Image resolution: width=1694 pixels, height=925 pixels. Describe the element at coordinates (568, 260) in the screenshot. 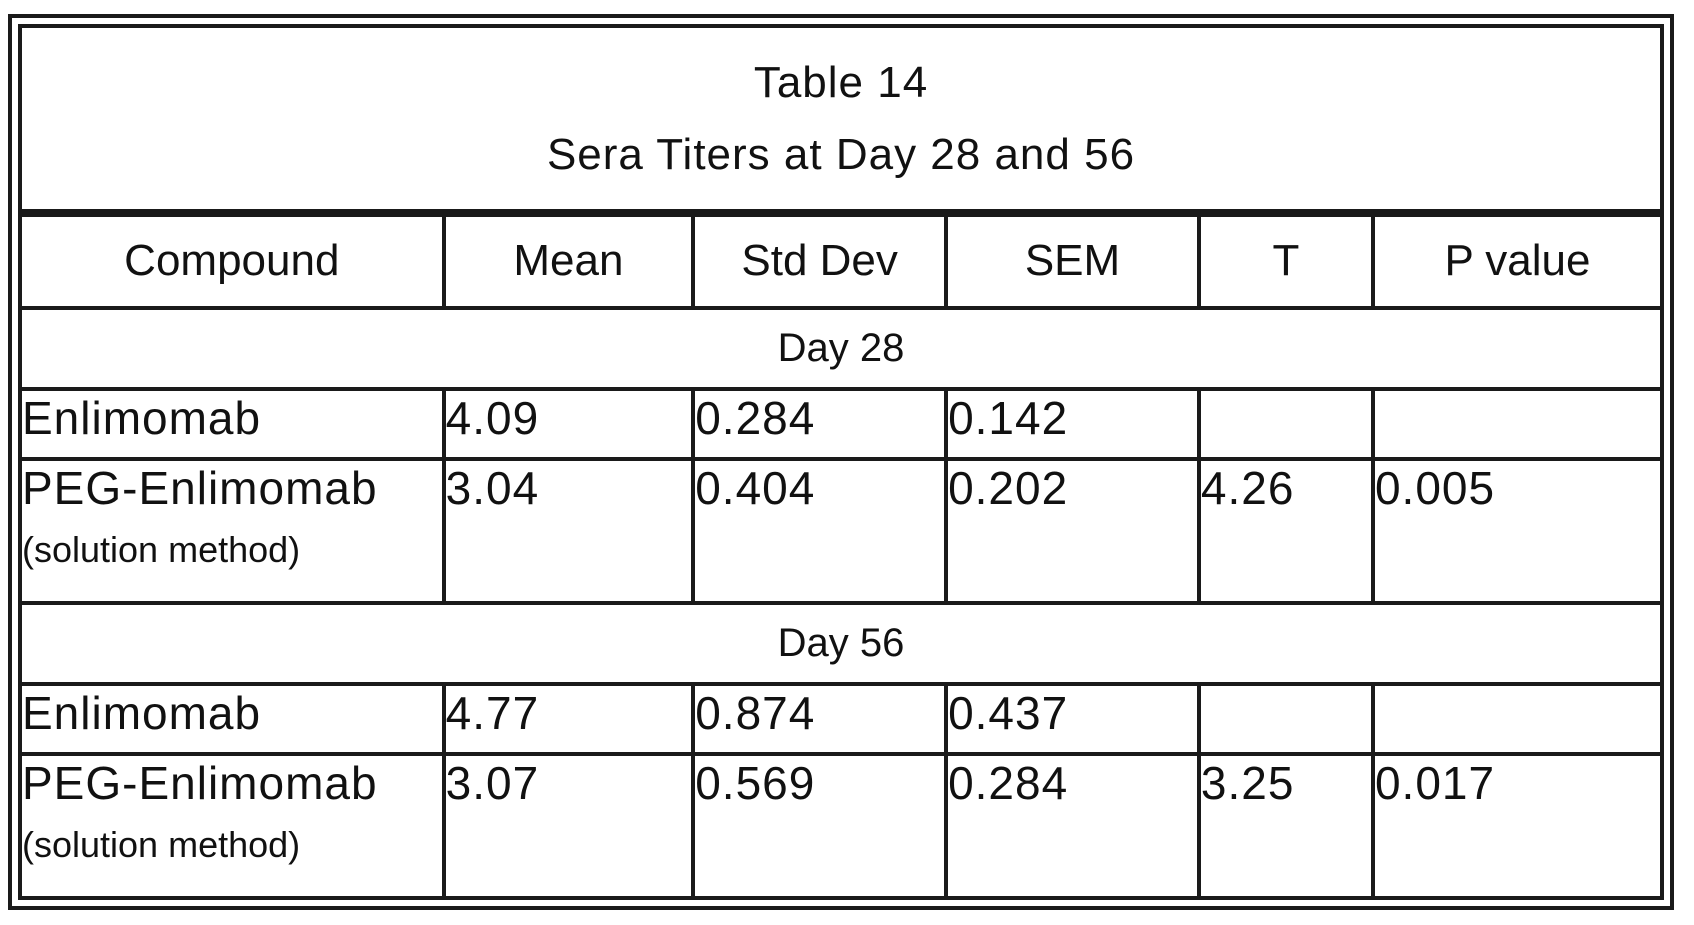

I see `col-header-mean: Mean` at that location.